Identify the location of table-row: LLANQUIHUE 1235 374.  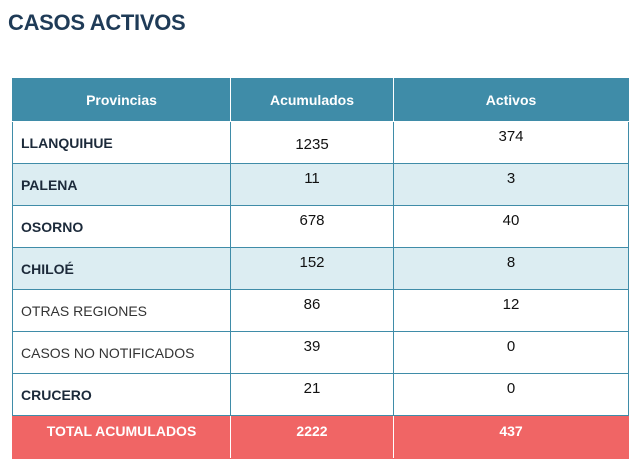
(320, 142).